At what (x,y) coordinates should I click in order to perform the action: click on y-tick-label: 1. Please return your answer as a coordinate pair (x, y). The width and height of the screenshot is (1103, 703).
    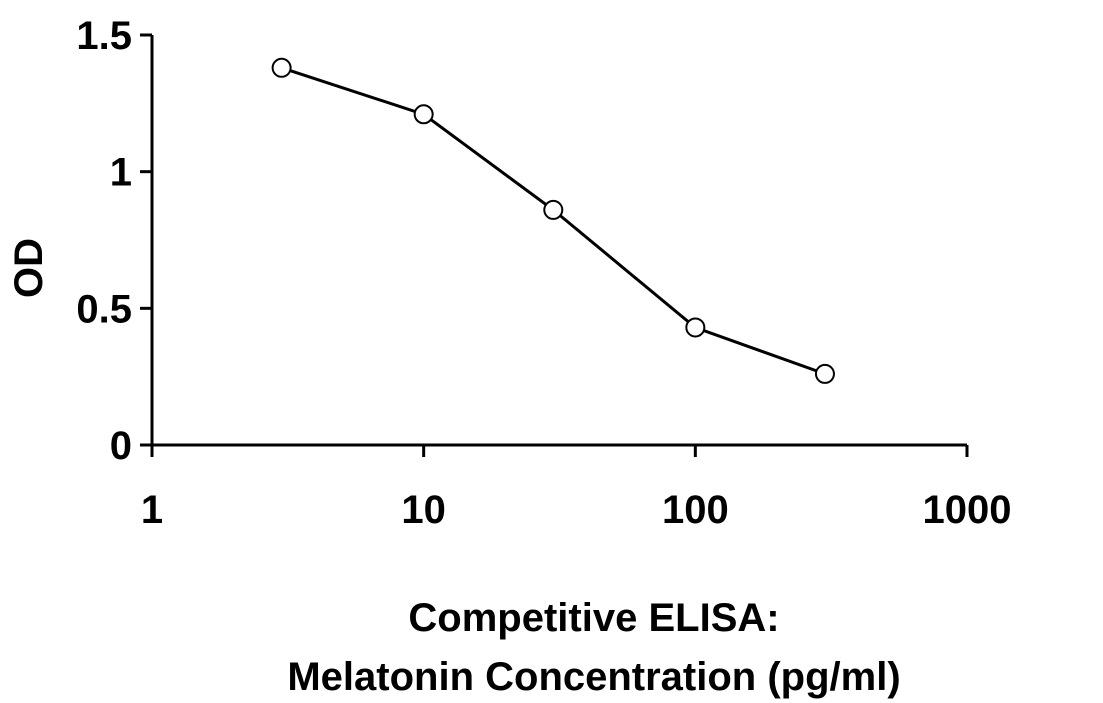
    Looking at the image, I should click on (121, 173).